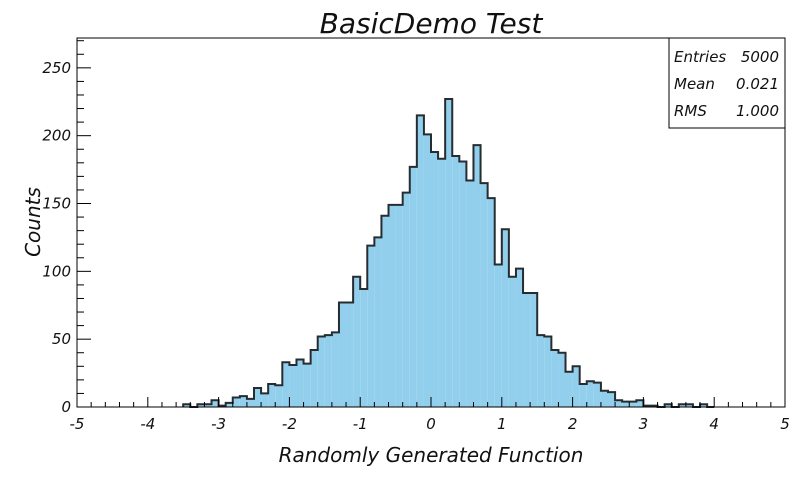 This screenshot has width=800, height=478. I want to click on x-tick-label: 1, so click(502, 424).